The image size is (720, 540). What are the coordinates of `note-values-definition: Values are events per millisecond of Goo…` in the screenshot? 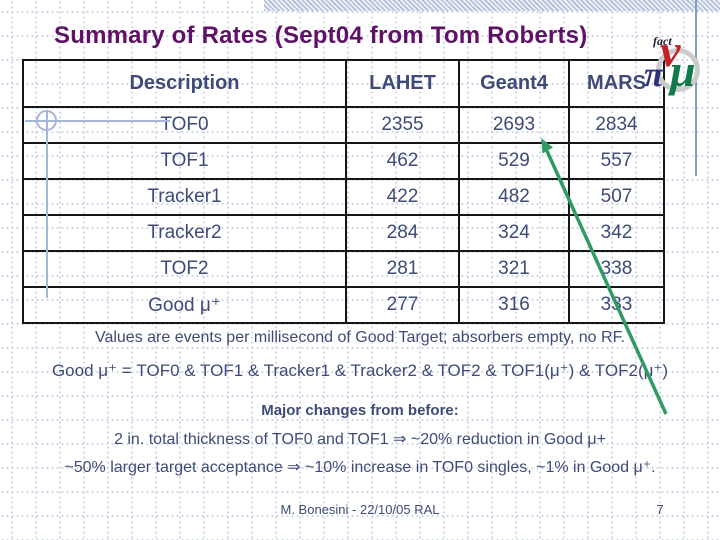 It's located at (360, 337).